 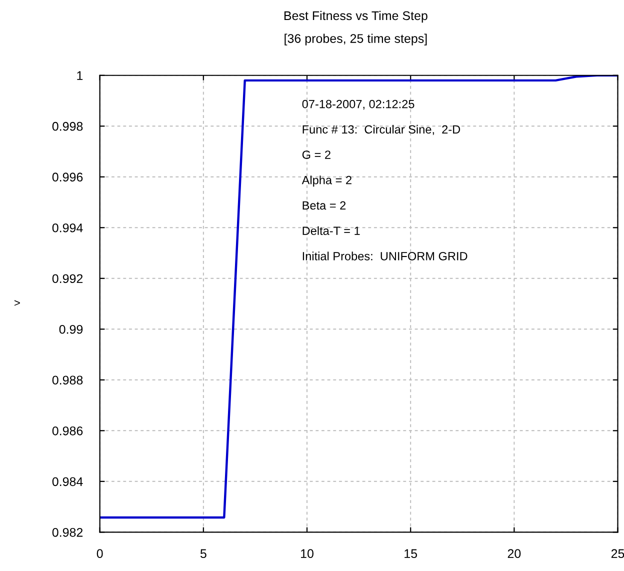 What do you see at coordinates (67, 431) in the screenshot?
I see `y-tick-label: 0.986` at bounding box center [67, 431].